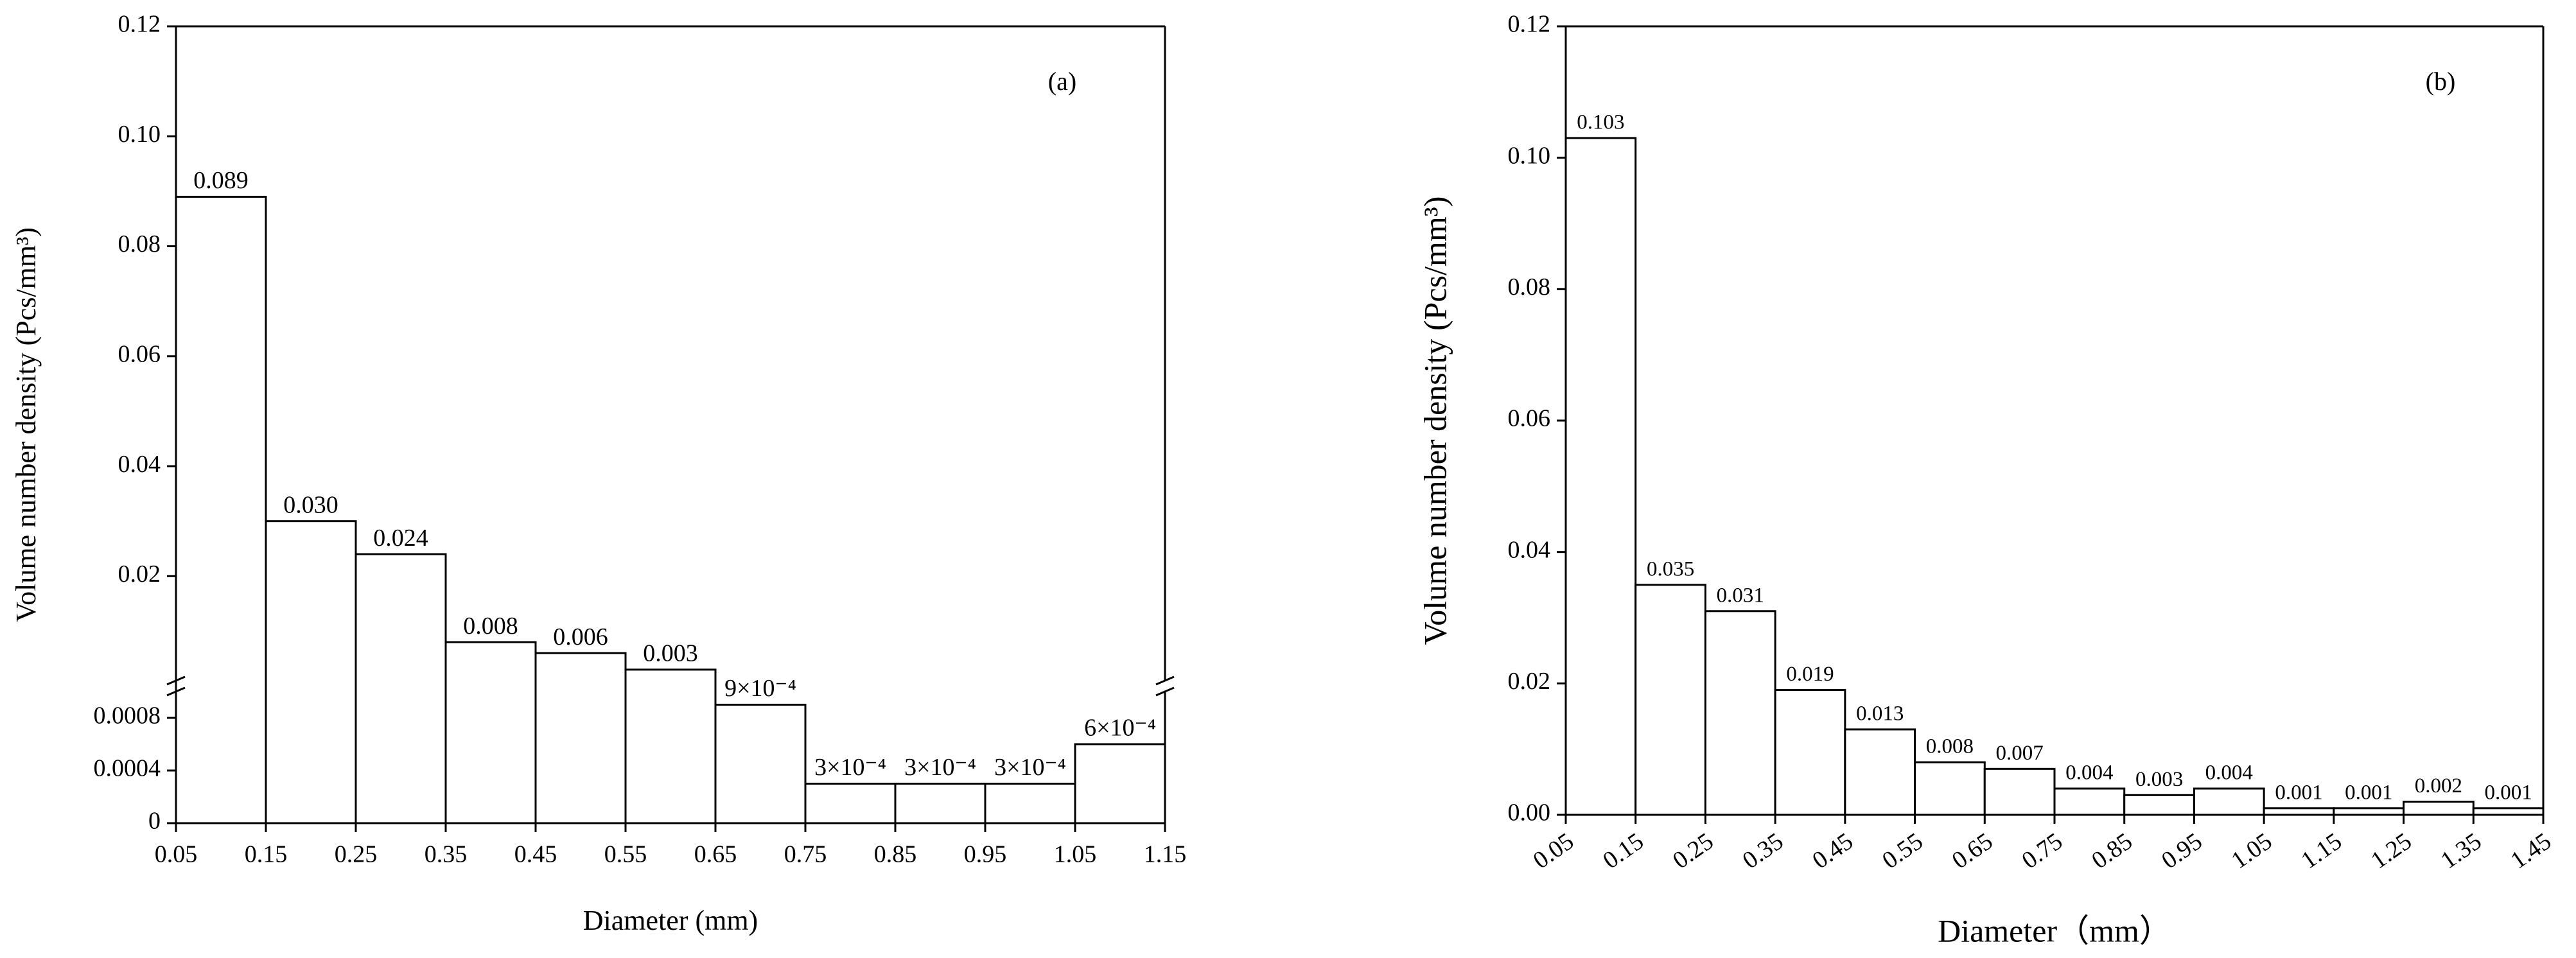 The height and width of the screenshot is (958, 2576). Describe the element at coordinates (2054, 930) in the screenshot. I see `x-axis-title: Diameter（mm）` at that location.